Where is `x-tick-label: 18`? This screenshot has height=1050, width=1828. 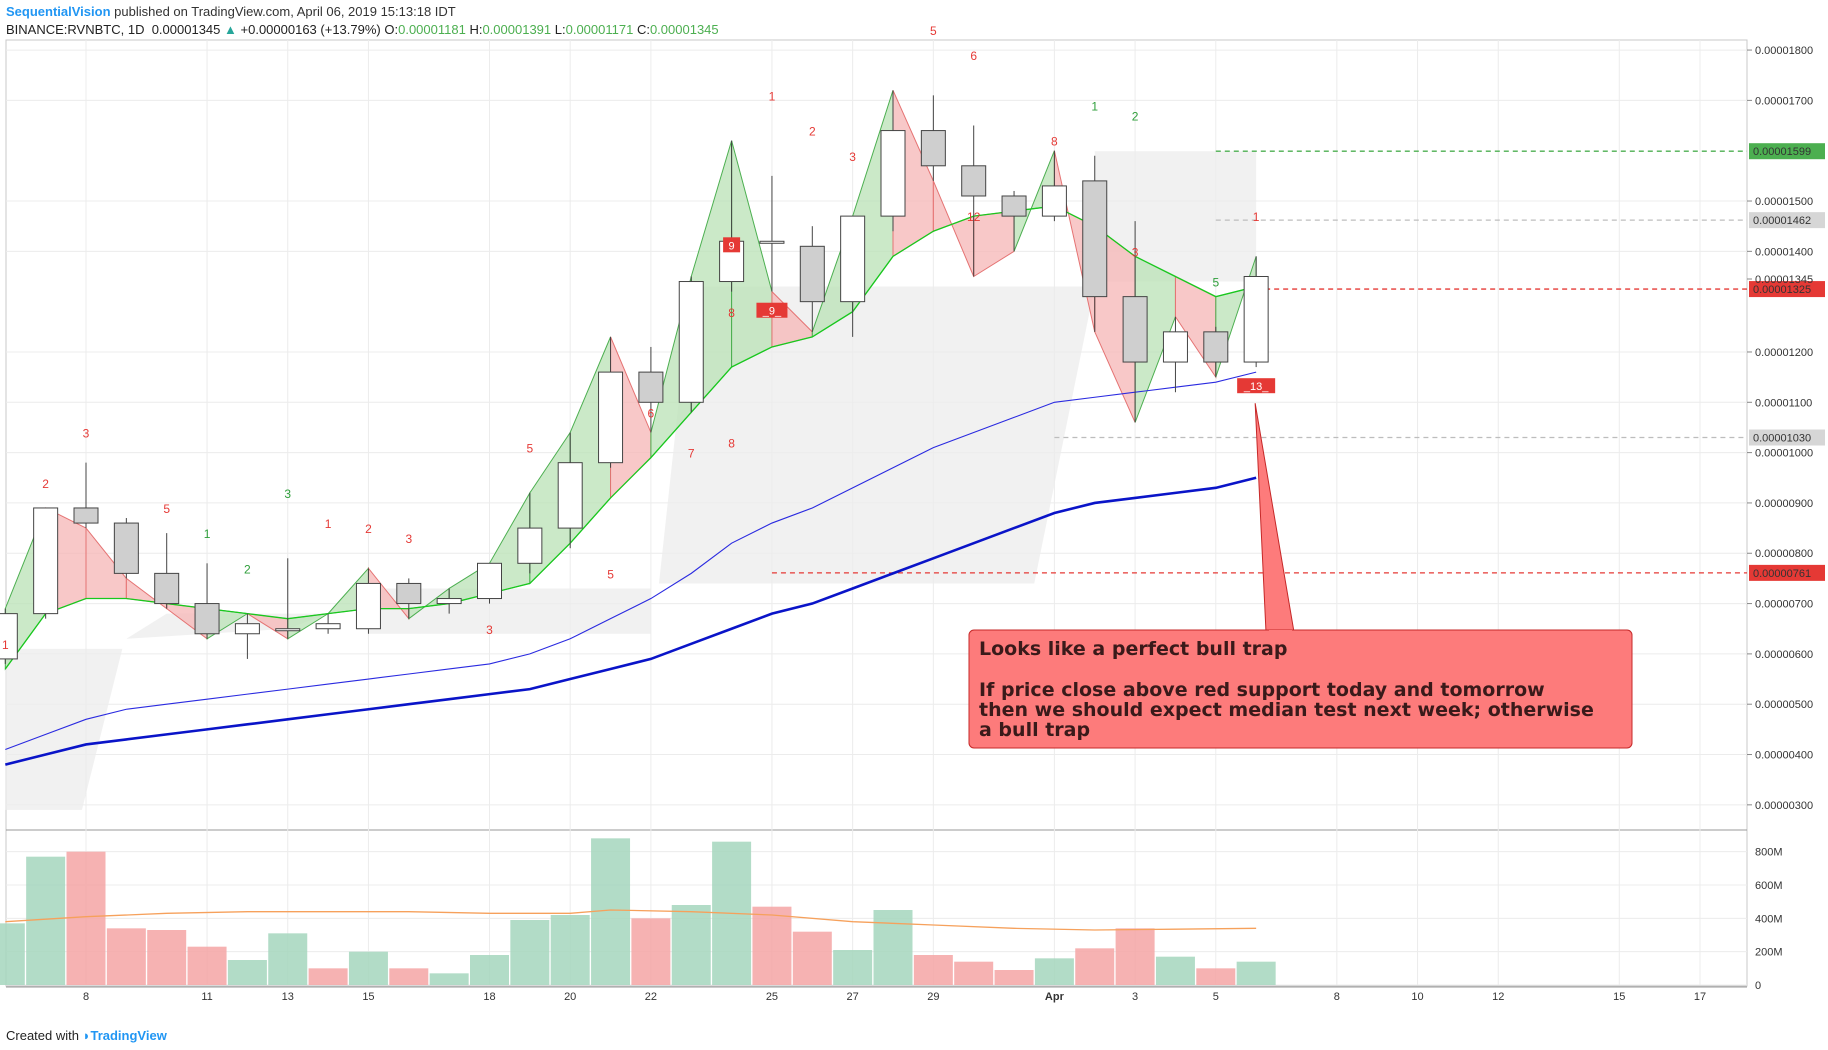 x-tick-label: 18 is located at coordinates (489, 997).